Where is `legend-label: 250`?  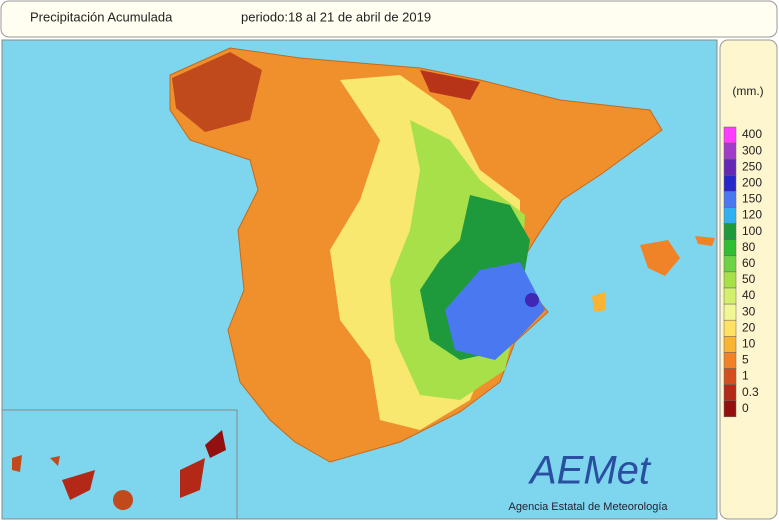
legend-label: 250 is located at coordinates (752, 166).